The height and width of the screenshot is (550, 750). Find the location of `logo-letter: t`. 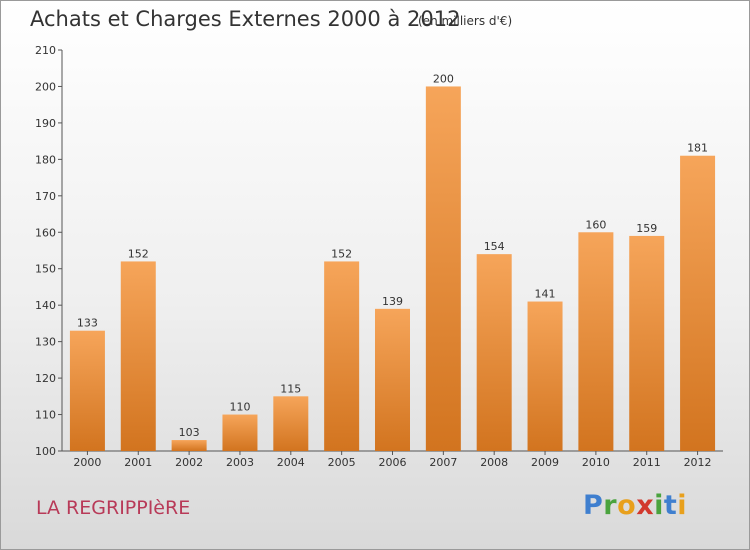

logo-letter: t is located at coordinates (670, 505).